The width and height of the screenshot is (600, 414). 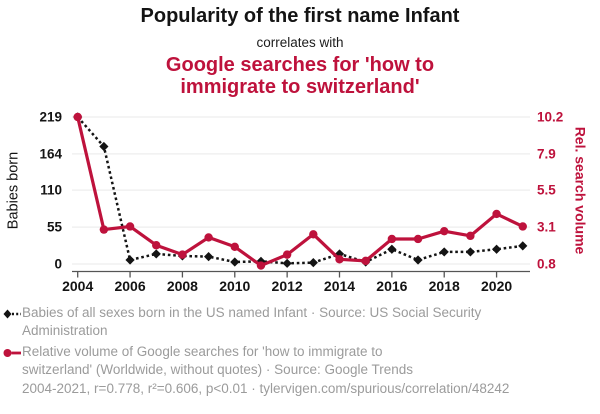 What do you see at coordinates (546, 190) in the screenshot?
I see `right-axis-tick-label: 5.5` at bounding box center [546, 190].